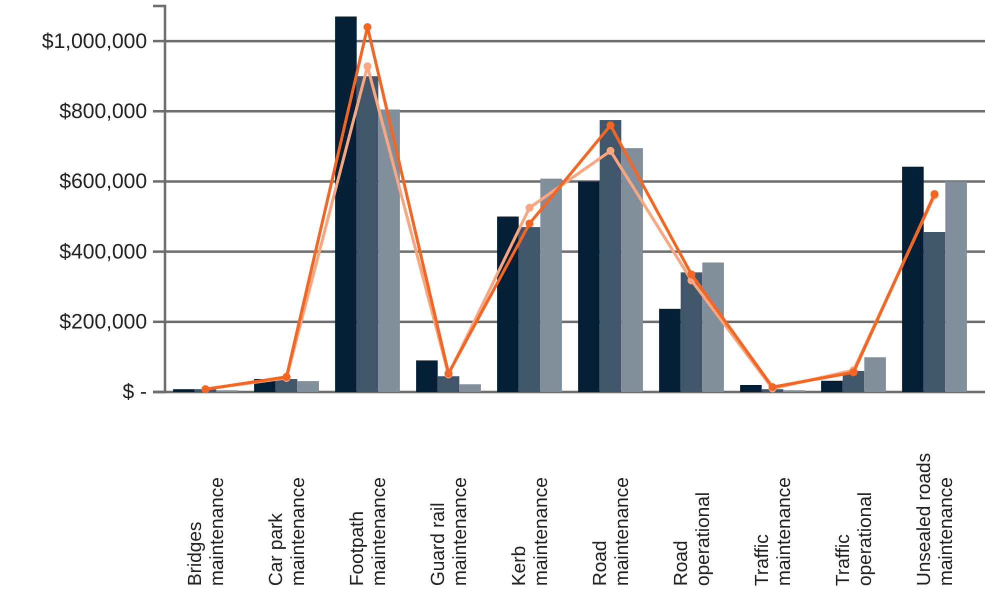 This screenshot has height=592, width=985. Describe the element at coordinates (94, 41) in the screenshot. I see `y-tick-label: $1,000,000` at that location.